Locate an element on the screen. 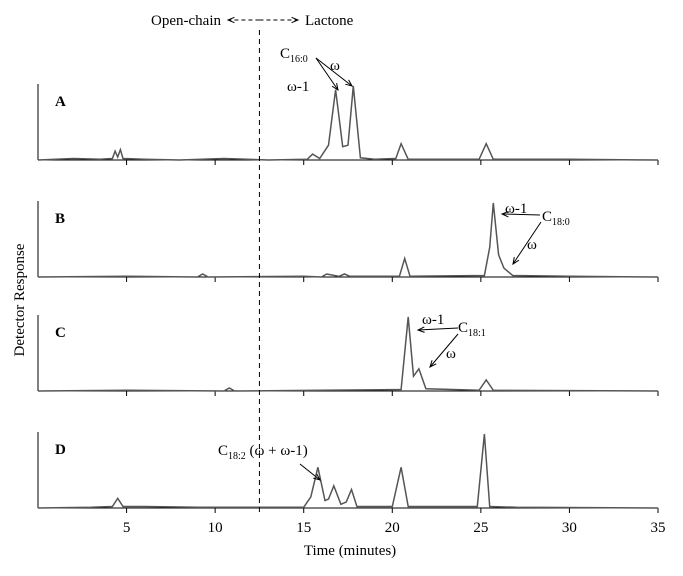 The width and height of the screenshot is (683, 576). x-axis-label: Time (minutes) is located at coordinates (350, 551).